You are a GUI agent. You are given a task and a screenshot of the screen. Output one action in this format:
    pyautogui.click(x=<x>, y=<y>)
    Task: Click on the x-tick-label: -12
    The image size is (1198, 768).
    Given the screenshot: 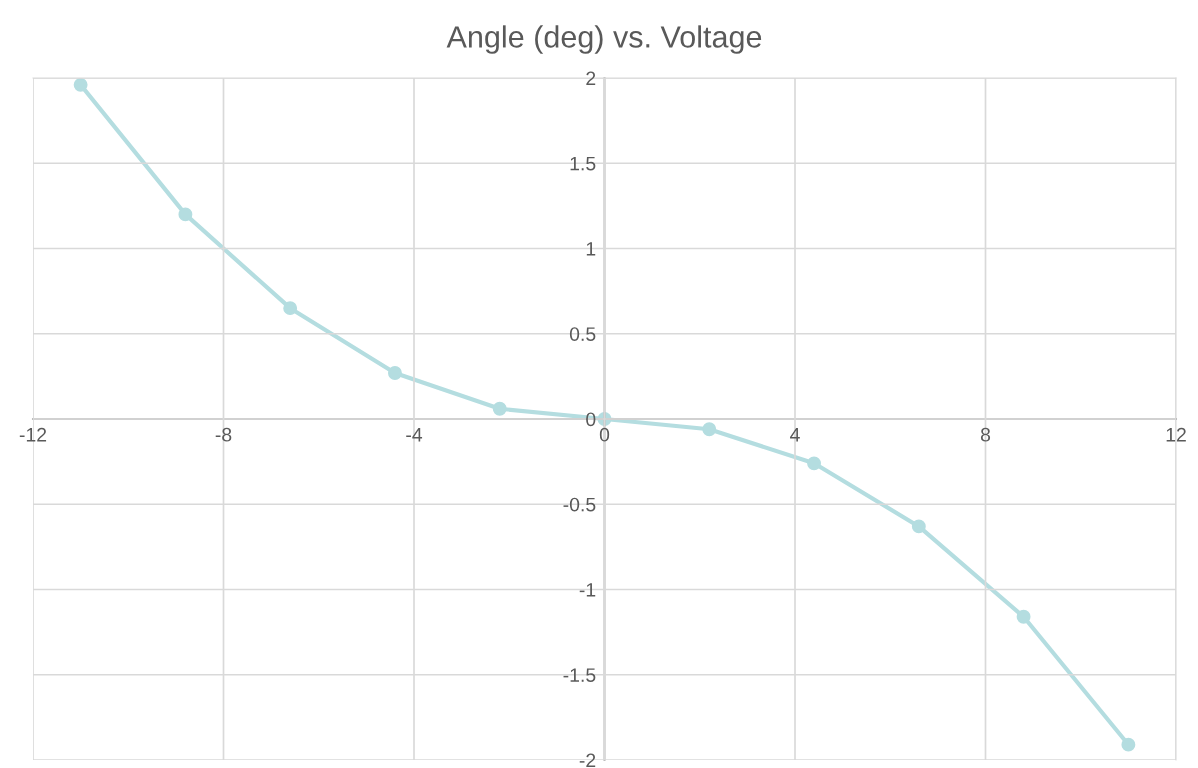 What is the action you would take?
    pyautogui.click(x=33, y=434)
    